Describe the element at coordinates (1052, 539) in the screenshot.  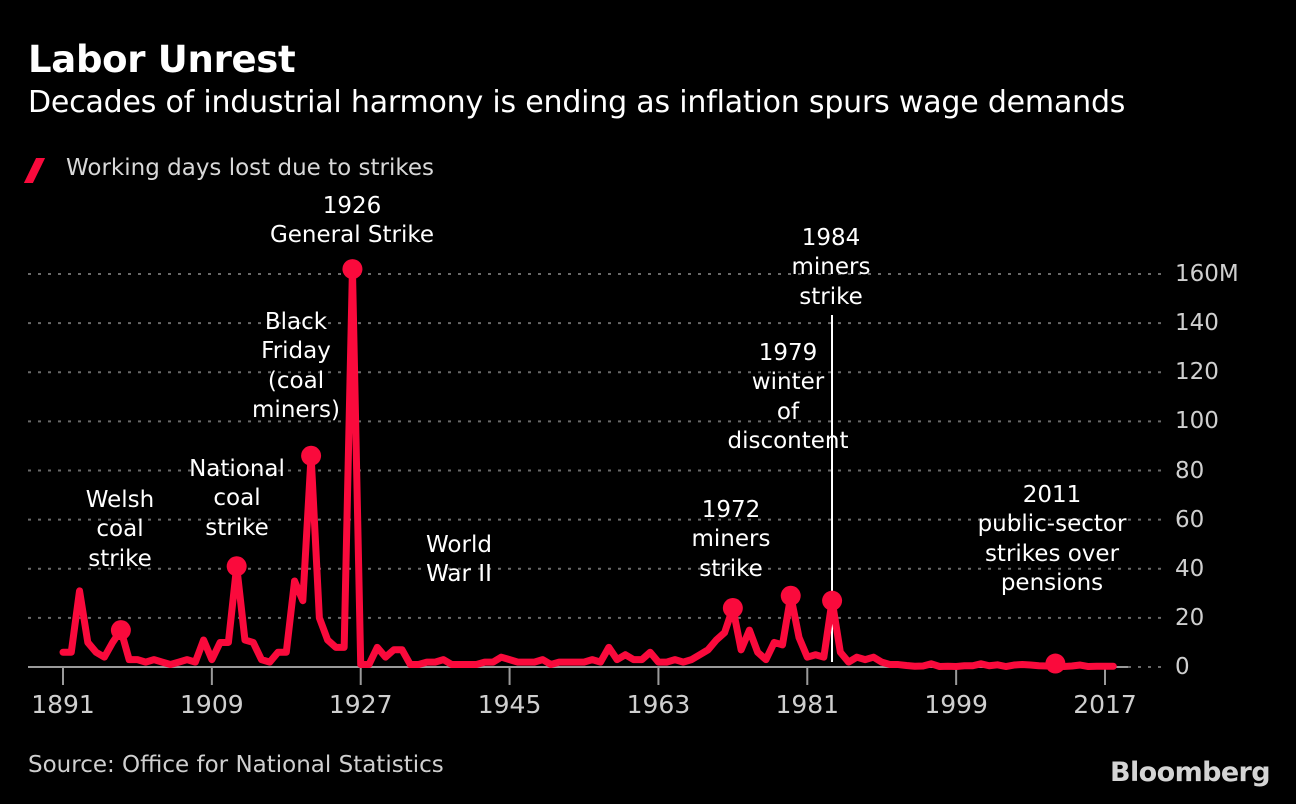
I see `annotation-2011-public-sector-strikes: 2011 public-sector strikes over pensions` at that location.